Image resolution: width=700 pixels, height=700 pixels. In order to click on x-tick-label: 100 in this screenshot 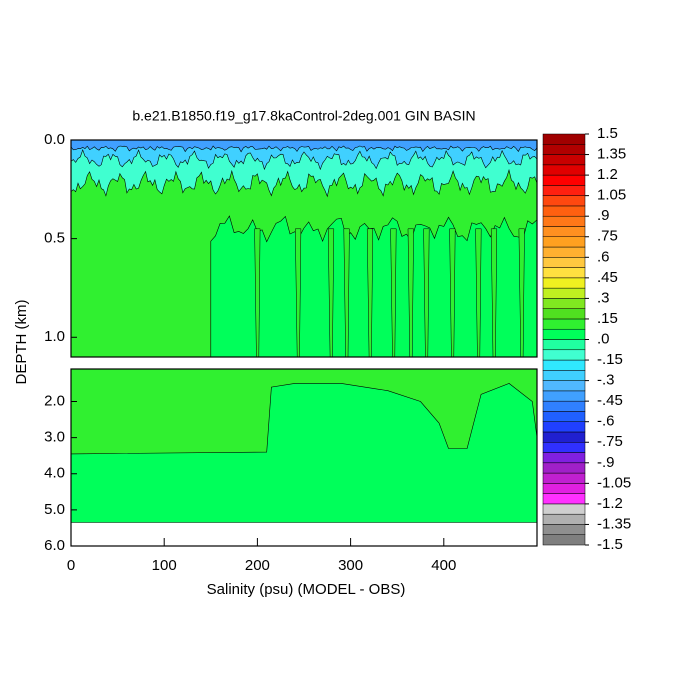, I will do `click(164, 565)`.